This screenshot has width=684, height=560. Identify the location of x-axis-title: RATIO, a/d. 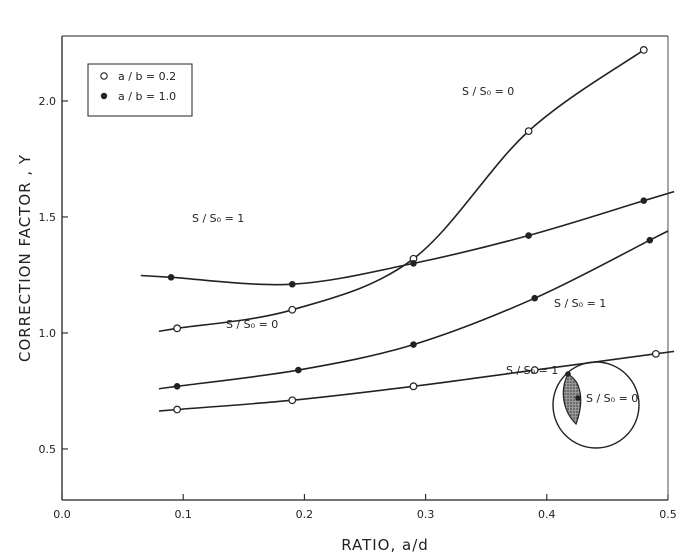
(385, 545).